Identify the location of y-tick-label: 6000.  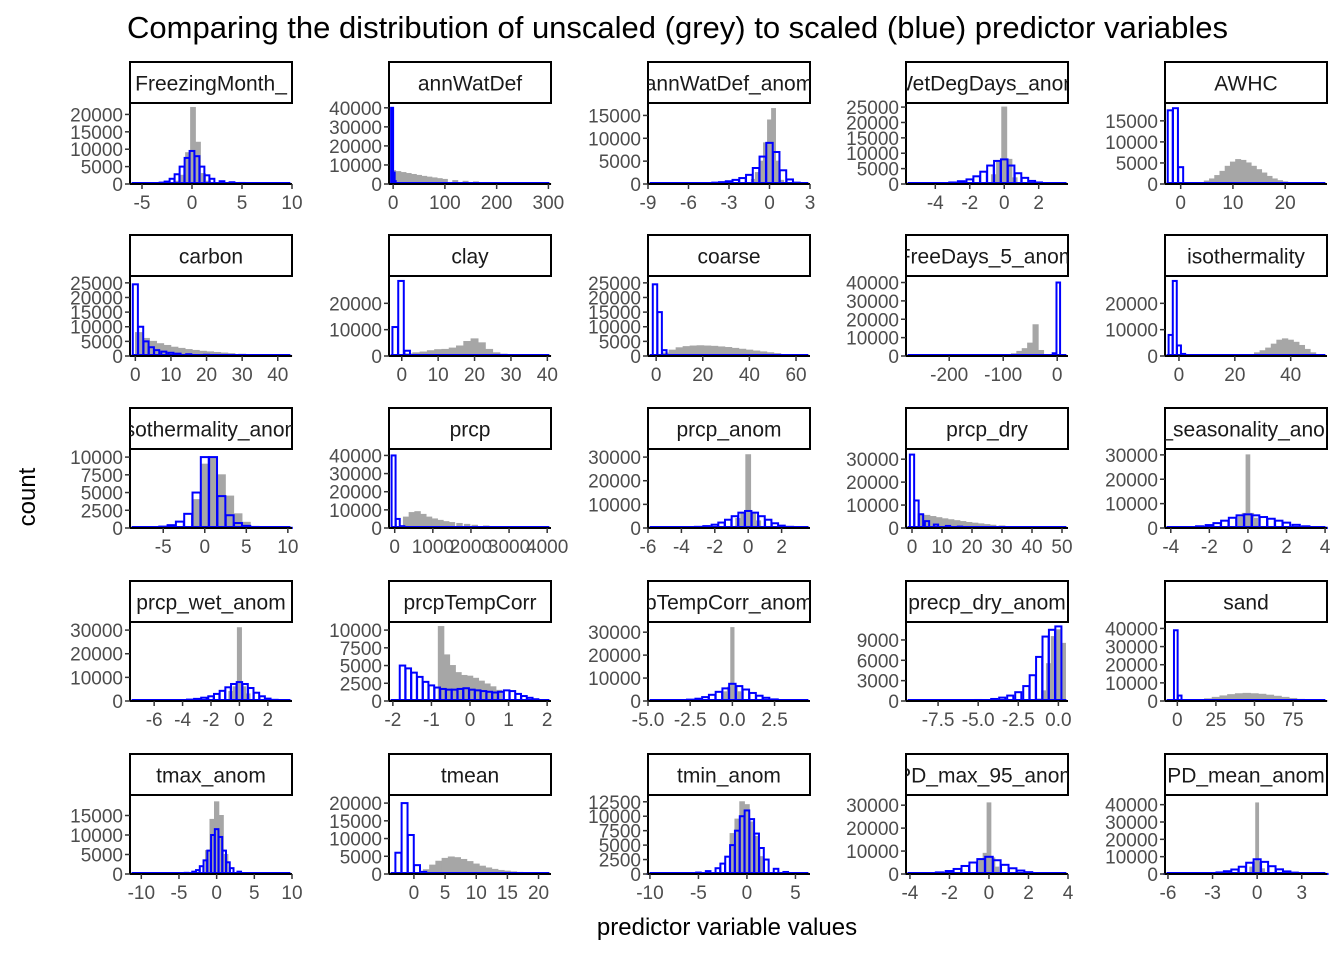
(878, 661).